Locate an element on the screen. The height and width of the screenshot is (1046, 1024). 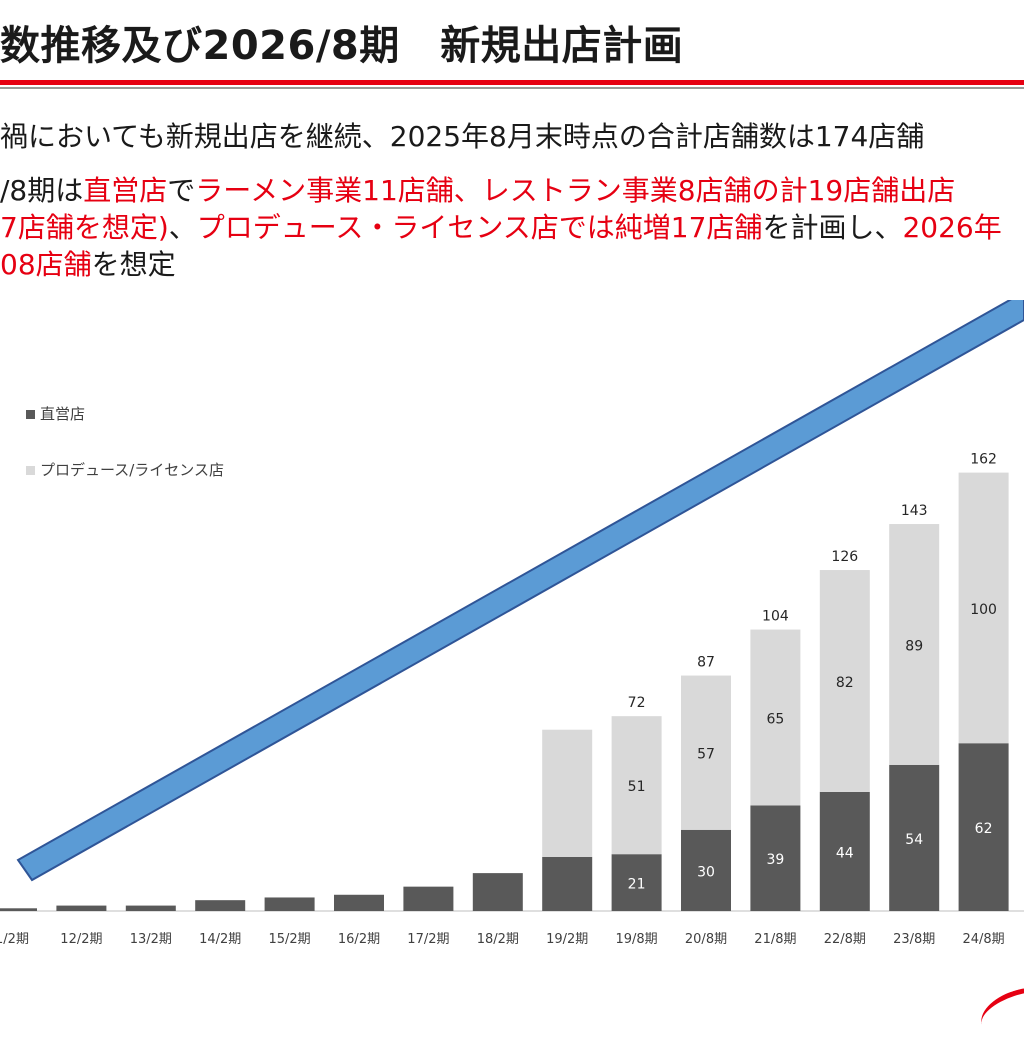
legend-label: プロデュース/ライセンス店 is located at coordinates (132, 470).